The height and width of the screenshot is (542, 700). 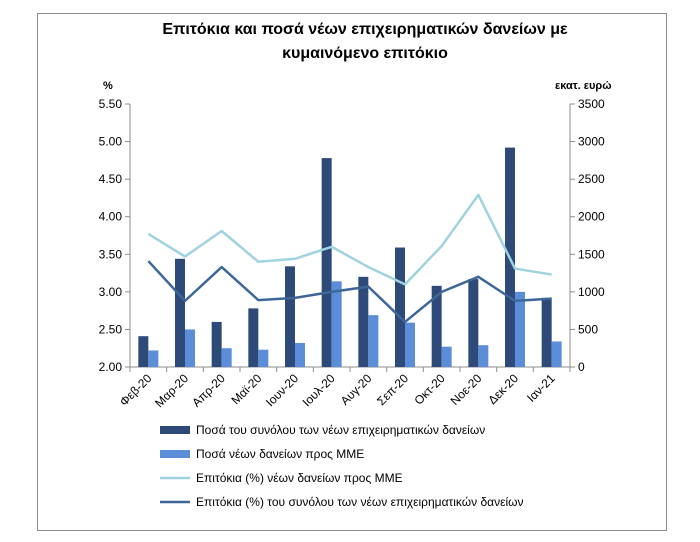 What do you see at coordinates (591, 292) in the screenshot?
I see `y-right-tick-label: 1000` at bounding box center [591, 292].